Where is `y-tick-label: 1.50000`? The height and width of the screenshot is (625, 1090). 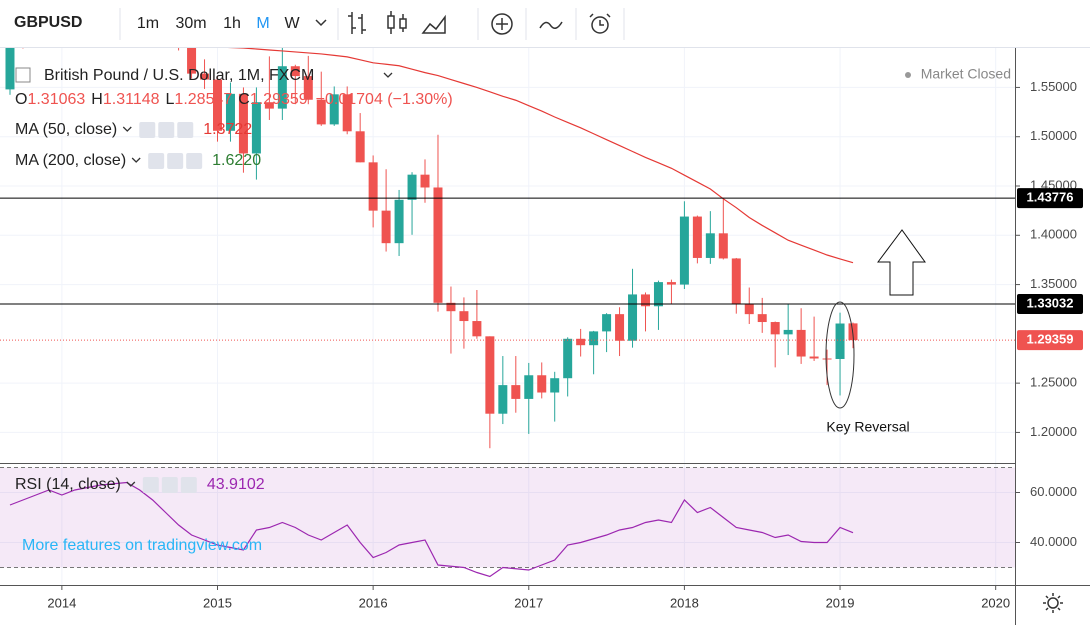 y-tick-label: 1.50000 is located at coordinates (1053, 135).